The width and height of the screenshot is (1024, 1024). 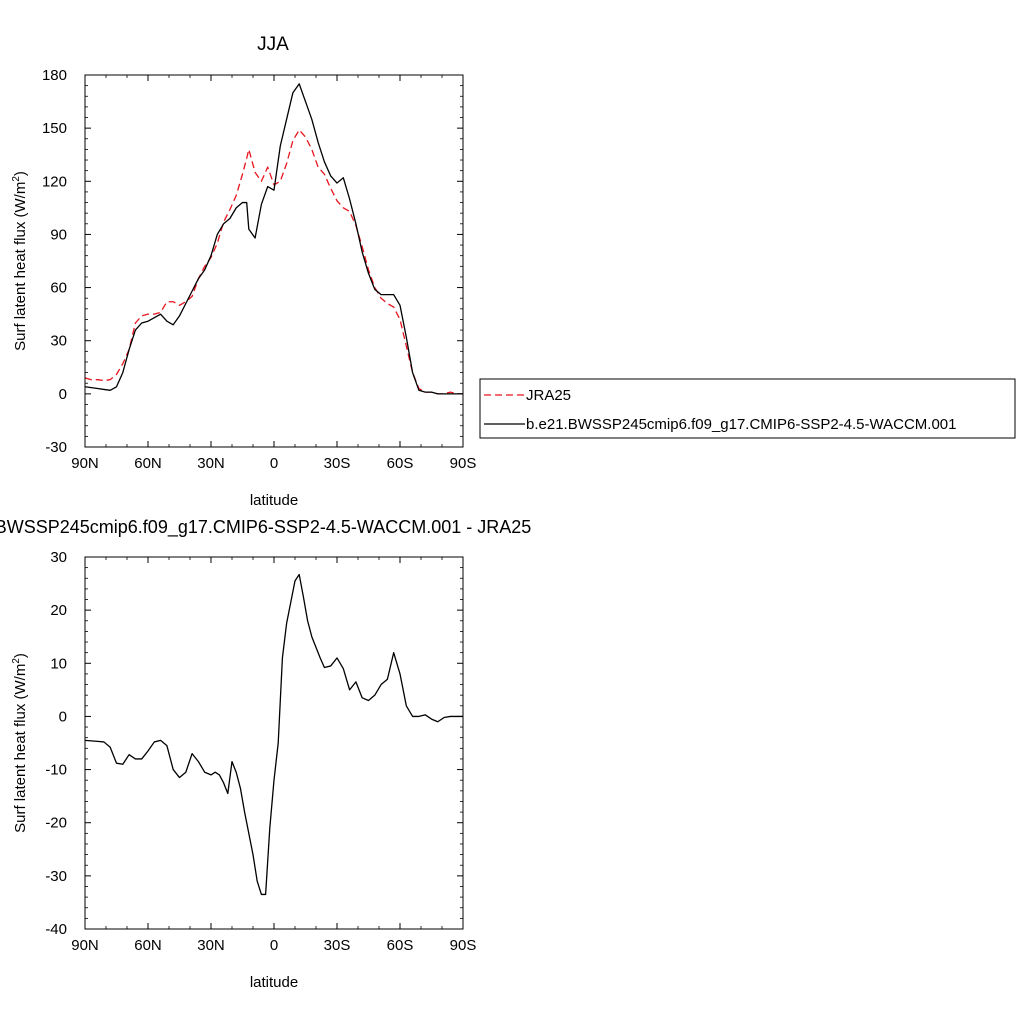 I want to click on series-line-jra25, so click(x=274, y=262).